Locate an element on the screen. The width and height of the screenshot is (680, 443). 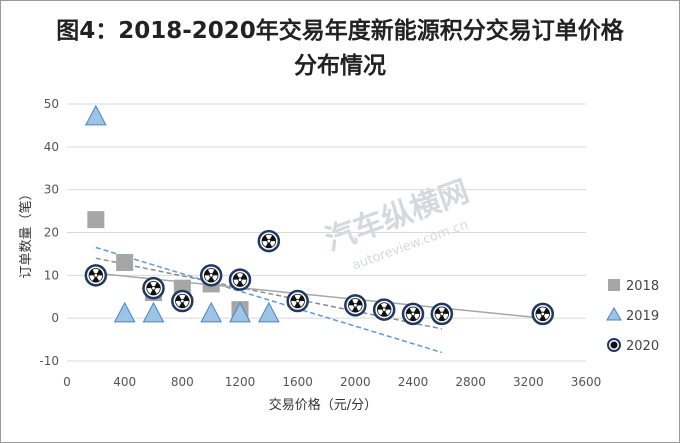
x-tick-label: 1600 is located at coordinates (297, 382).